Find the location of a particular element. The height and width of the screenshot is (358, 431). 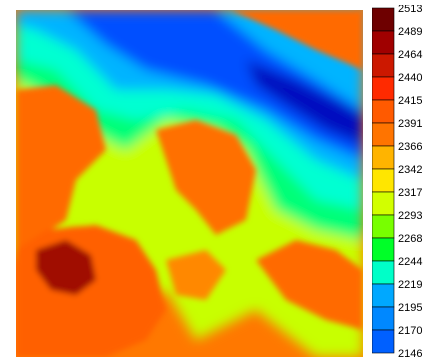

legend-tick-label: 2219 is located at coordinates (410, 285).